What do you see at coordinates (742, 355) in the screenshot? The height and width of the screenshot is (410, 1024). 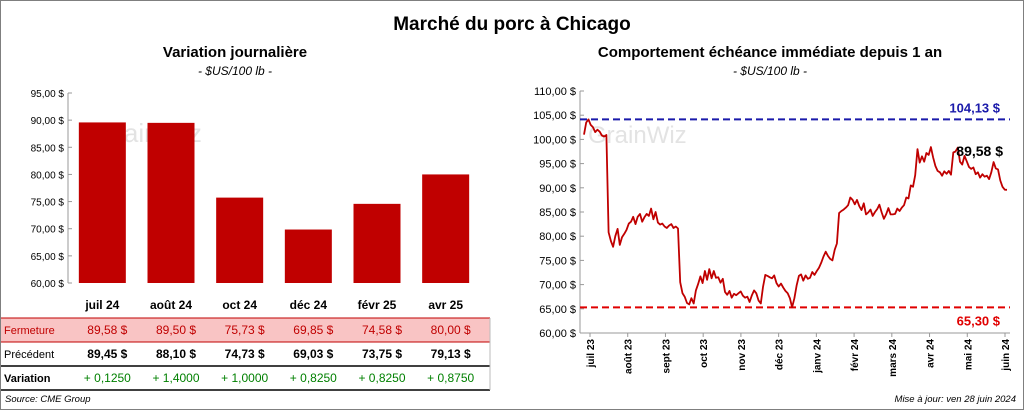 I see `x-tick-label: nov 23` at bounding box center [742, 355].